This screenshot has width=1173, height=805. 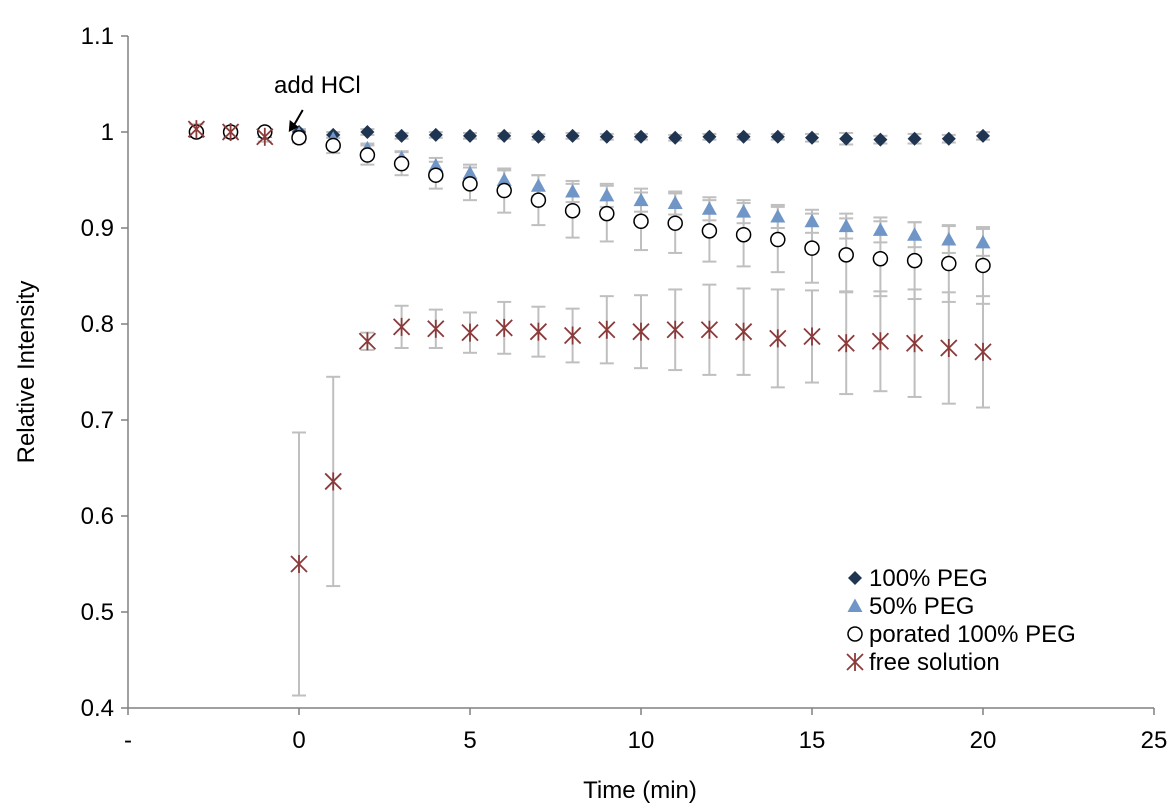 I want to click on legend-marker-porated-100-peg, so click(x=855, y=634).